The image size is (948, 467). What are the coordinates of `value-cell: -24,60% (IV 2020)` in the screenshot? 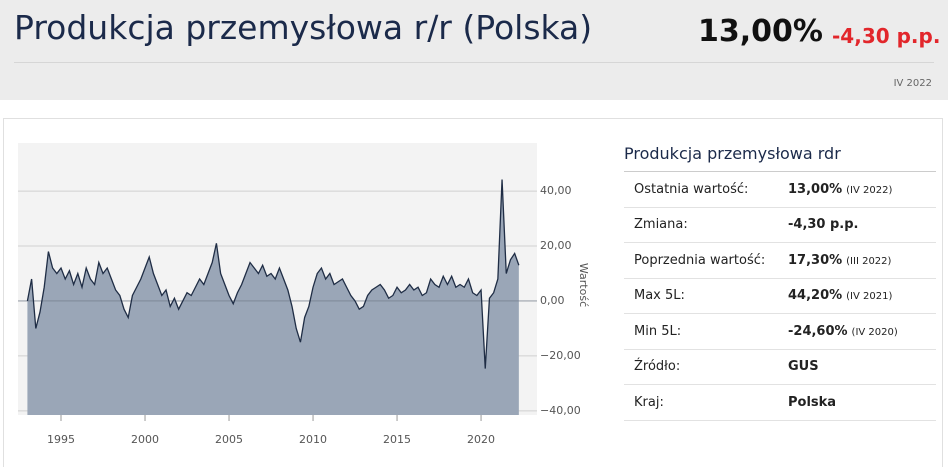 It's located at (843, 331).